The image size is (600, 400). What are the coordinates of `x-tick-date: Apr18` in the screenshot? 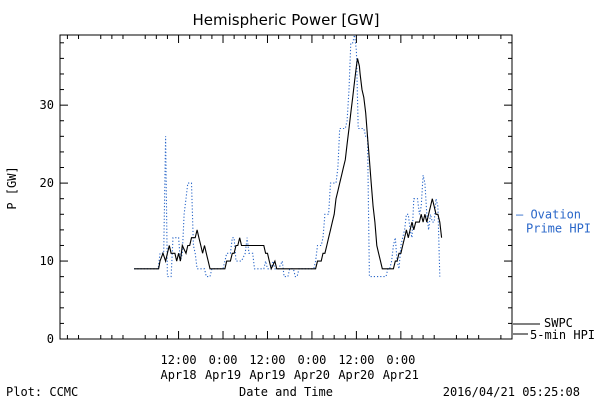 It's located at (178, 375).